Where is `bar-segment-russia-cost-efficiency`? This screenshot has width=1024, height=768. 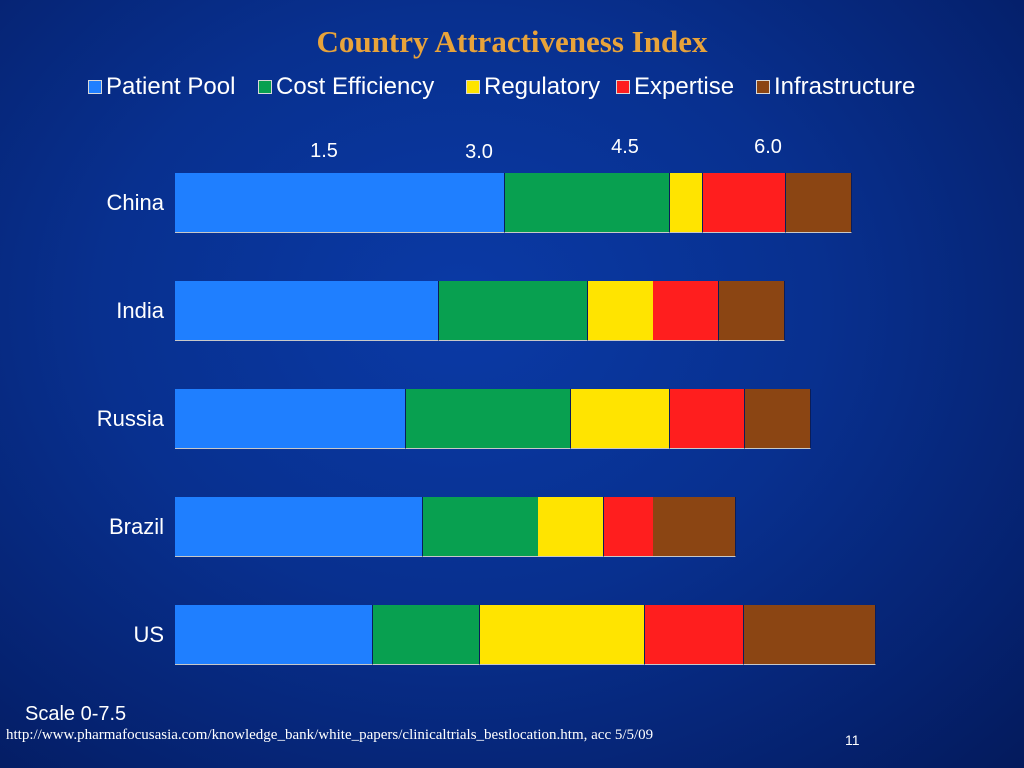
bar-segment-russia-cost-efficiency is located at coordinates (488, 419).